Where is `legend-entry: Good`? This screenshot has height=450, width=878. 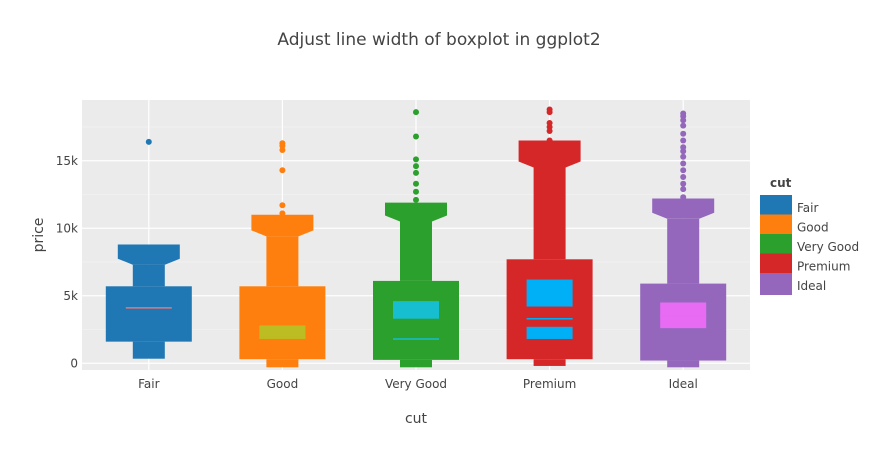 legend-entry: Good is located at coordinates (813, 228).